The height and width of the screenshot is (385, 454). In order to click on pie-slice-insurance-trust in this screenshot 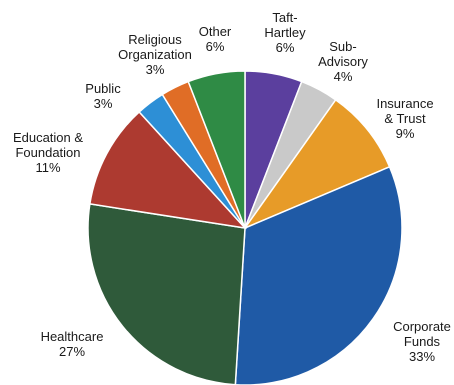, I will do `click(316, 164)`.